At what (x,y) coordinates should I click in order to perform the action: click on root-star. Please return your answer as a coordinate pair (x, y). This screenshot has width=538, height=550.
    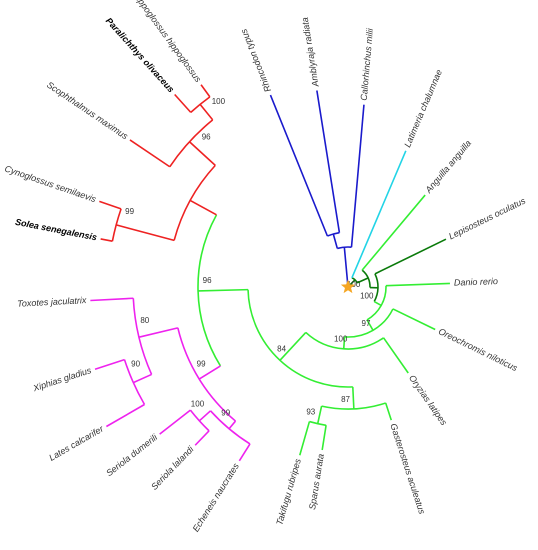
    Looking at the image, I should click on (348, 286).